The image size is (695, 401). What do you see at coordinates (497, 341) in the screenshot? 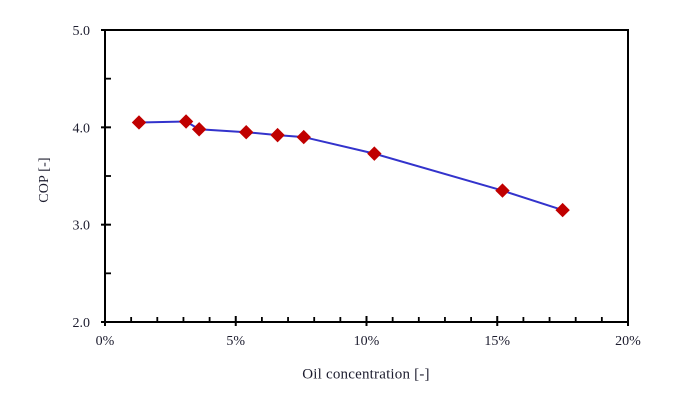
I see `x-tick-label: 15%` at bounding box center [497, 341].